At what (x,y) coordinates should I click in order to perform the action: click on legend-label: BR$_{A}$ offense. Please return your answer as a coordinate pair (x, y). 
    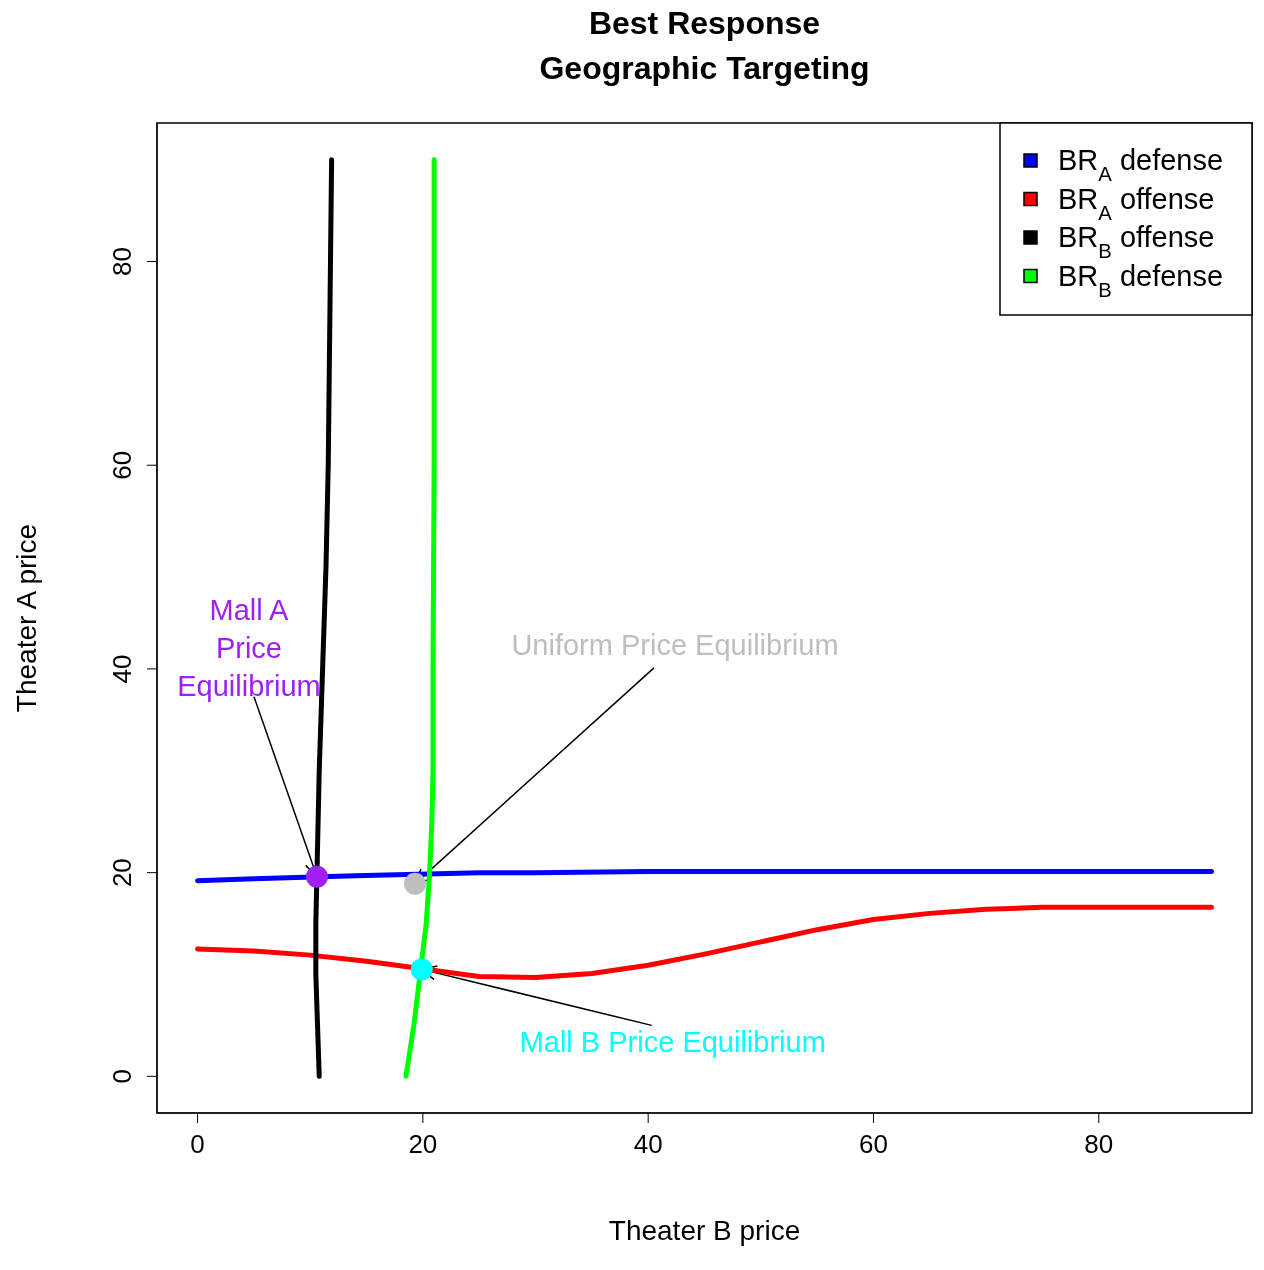
    Looking at the image, I should click on (1136, 203).